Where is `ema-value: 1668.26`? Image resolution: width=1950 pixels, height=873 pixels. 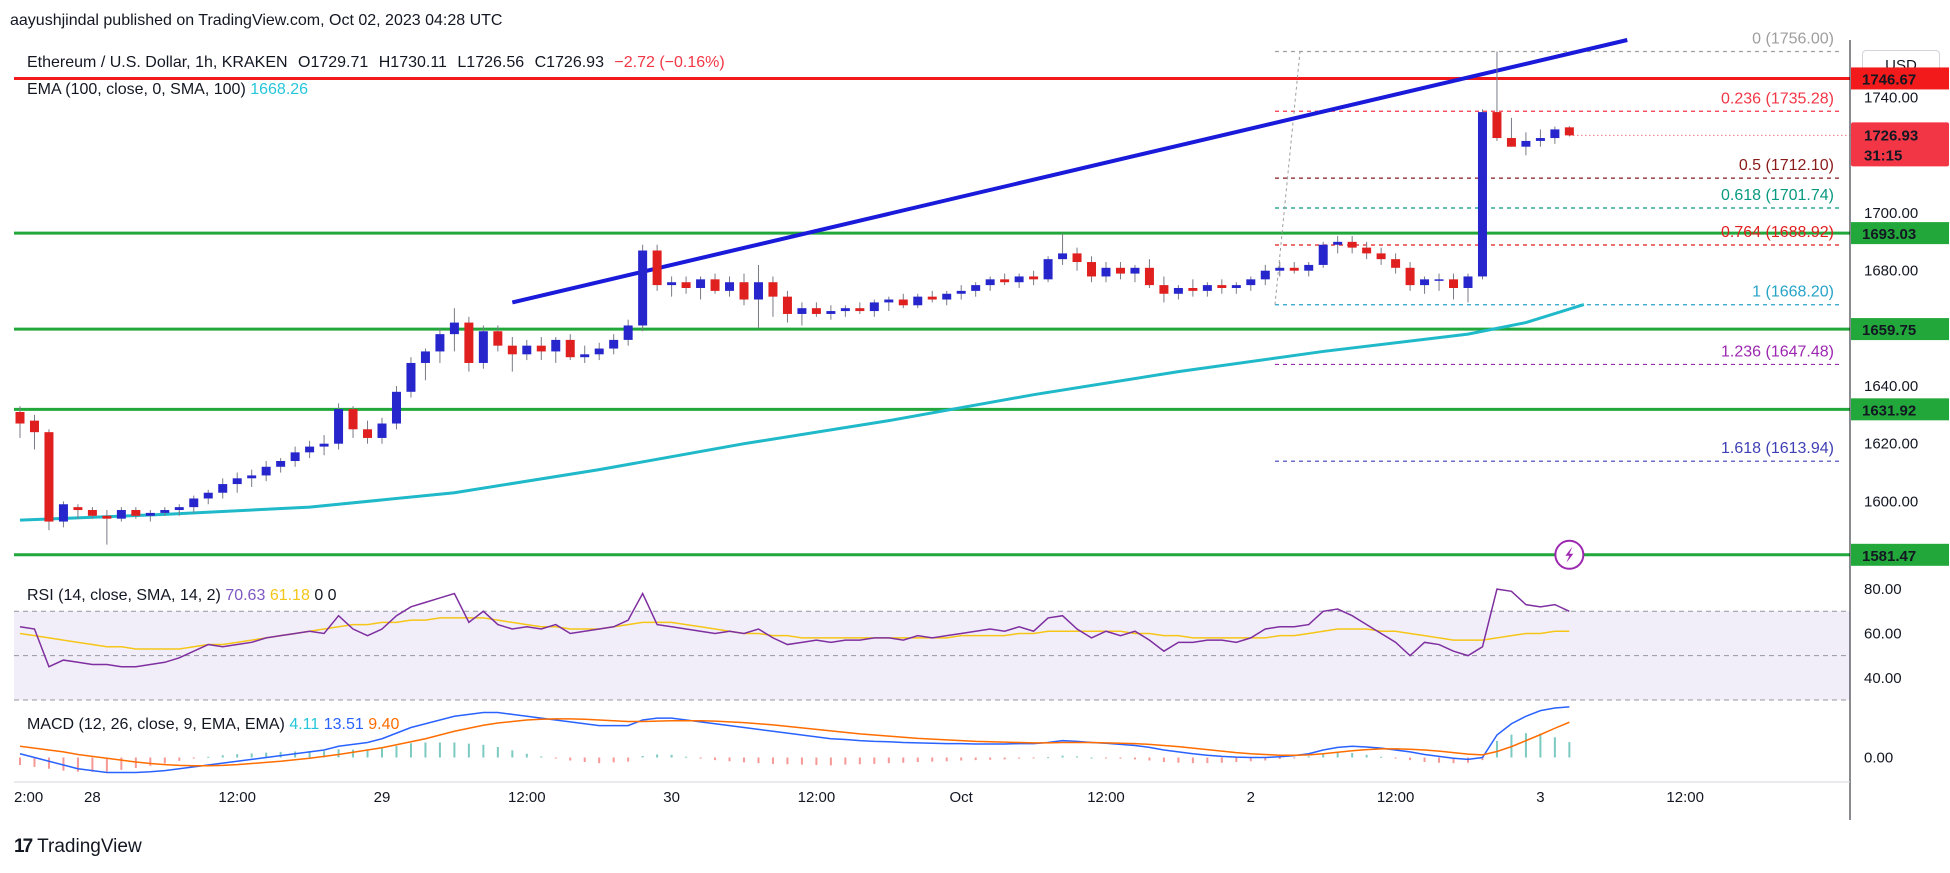 ema-value: 1668.26 is located at coordinates (279, 89).